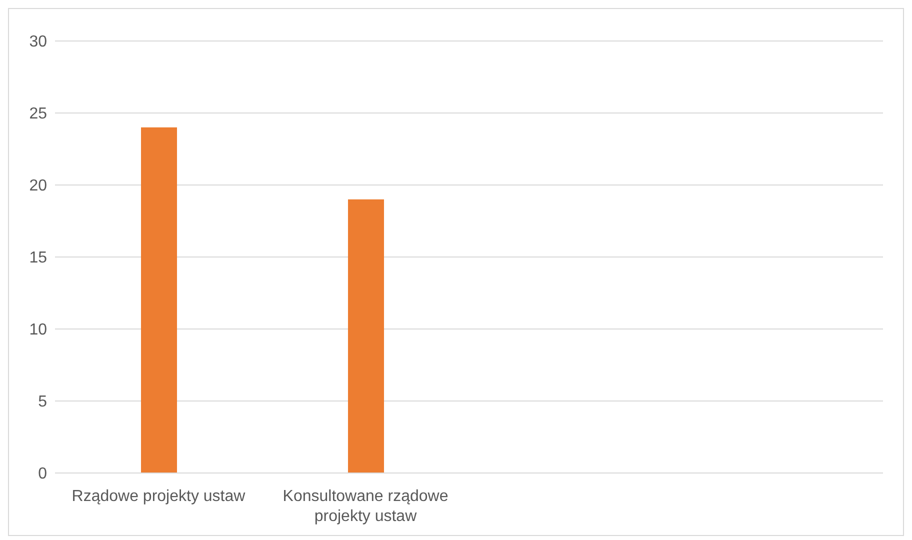 This screenshot has width=912, height=540. Describe the element at coordinates (38, 114) in the screenshot. I see `y-tick-label: 25` at that location.